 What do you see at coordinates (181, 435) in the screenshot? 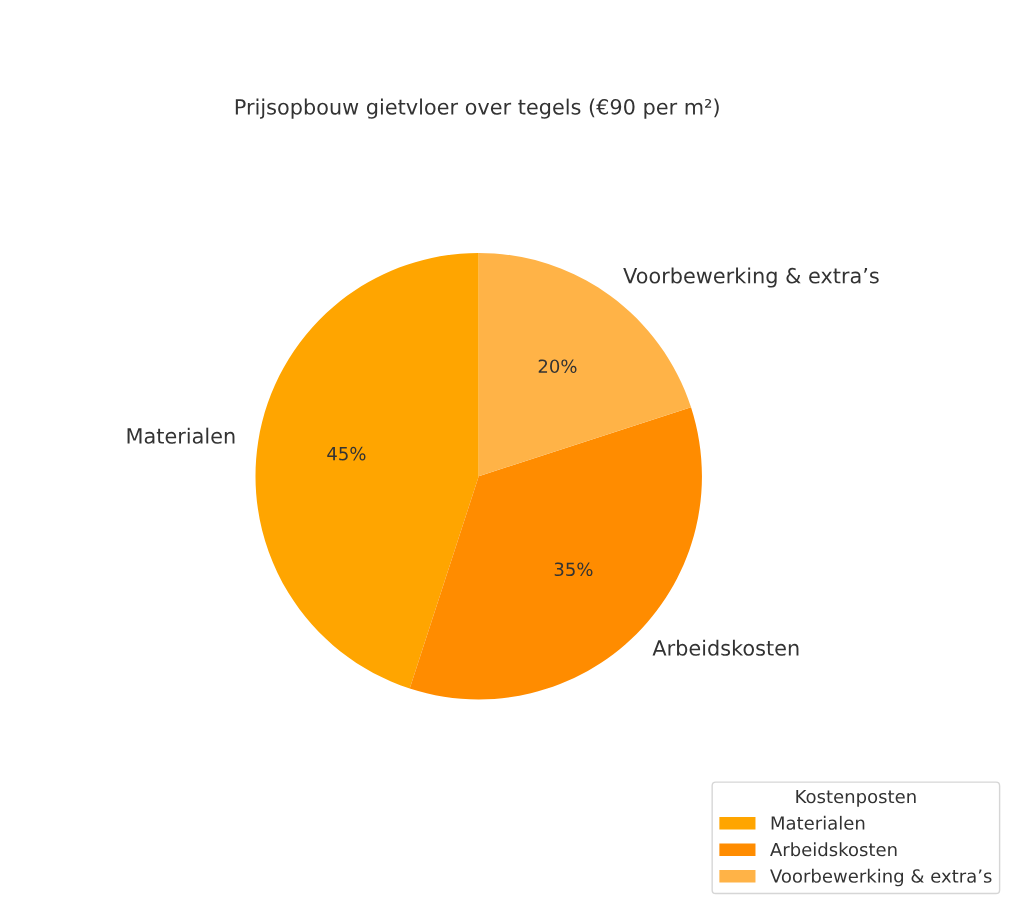
I see `slice-label: Materialen` at bounding box center [181, 435].